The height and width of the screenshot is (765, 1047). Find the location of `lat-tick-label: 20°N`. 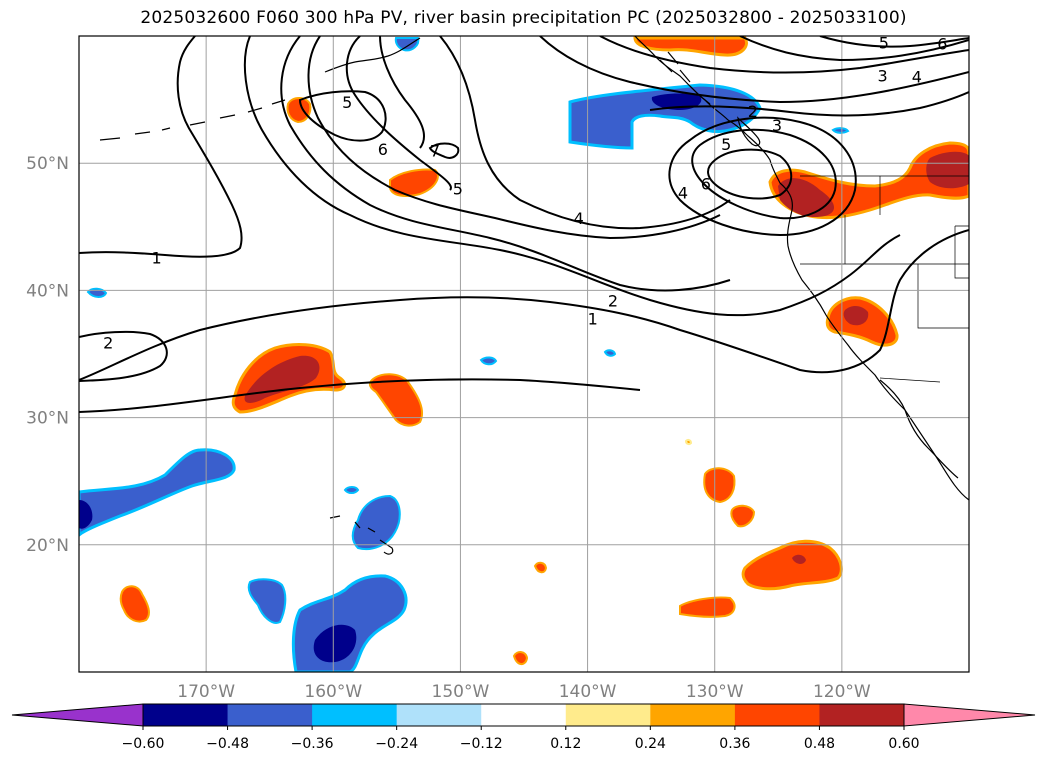

lat-tick-label: 20°N is located at coordinates (47, 546).